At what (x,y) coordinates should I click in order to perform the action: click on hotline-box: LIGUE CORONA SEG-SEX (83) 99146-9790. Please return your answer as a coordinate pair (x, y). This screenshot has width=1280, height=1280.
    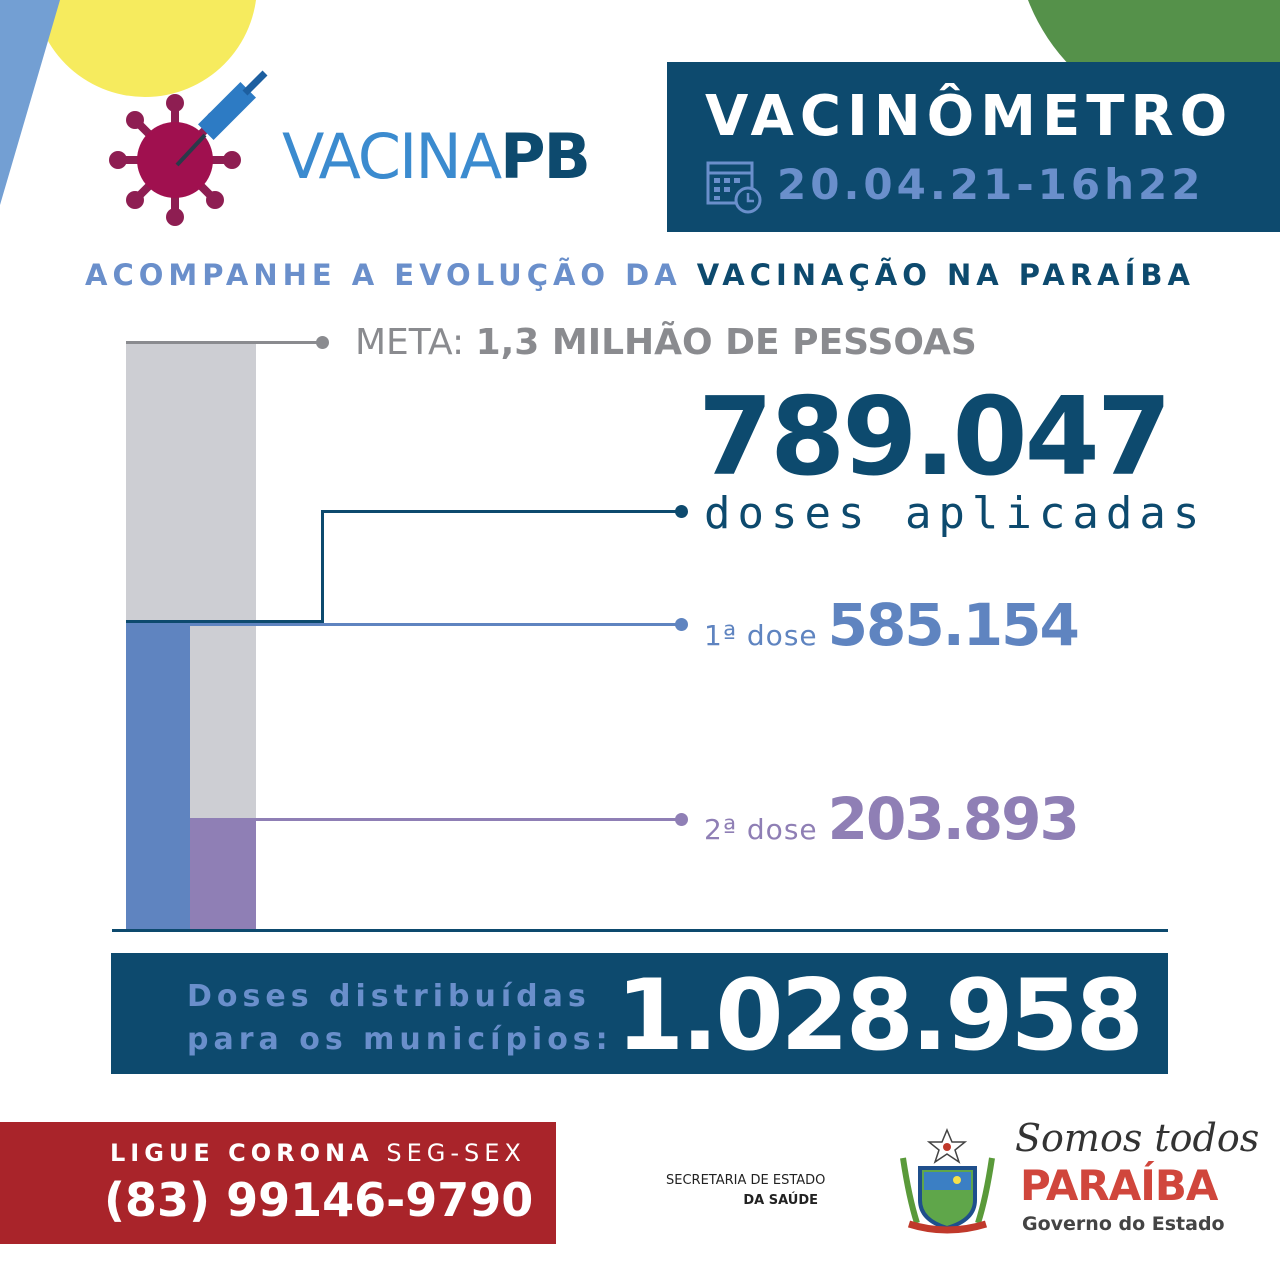
    Looking at the image, I should click on (278, 1183).